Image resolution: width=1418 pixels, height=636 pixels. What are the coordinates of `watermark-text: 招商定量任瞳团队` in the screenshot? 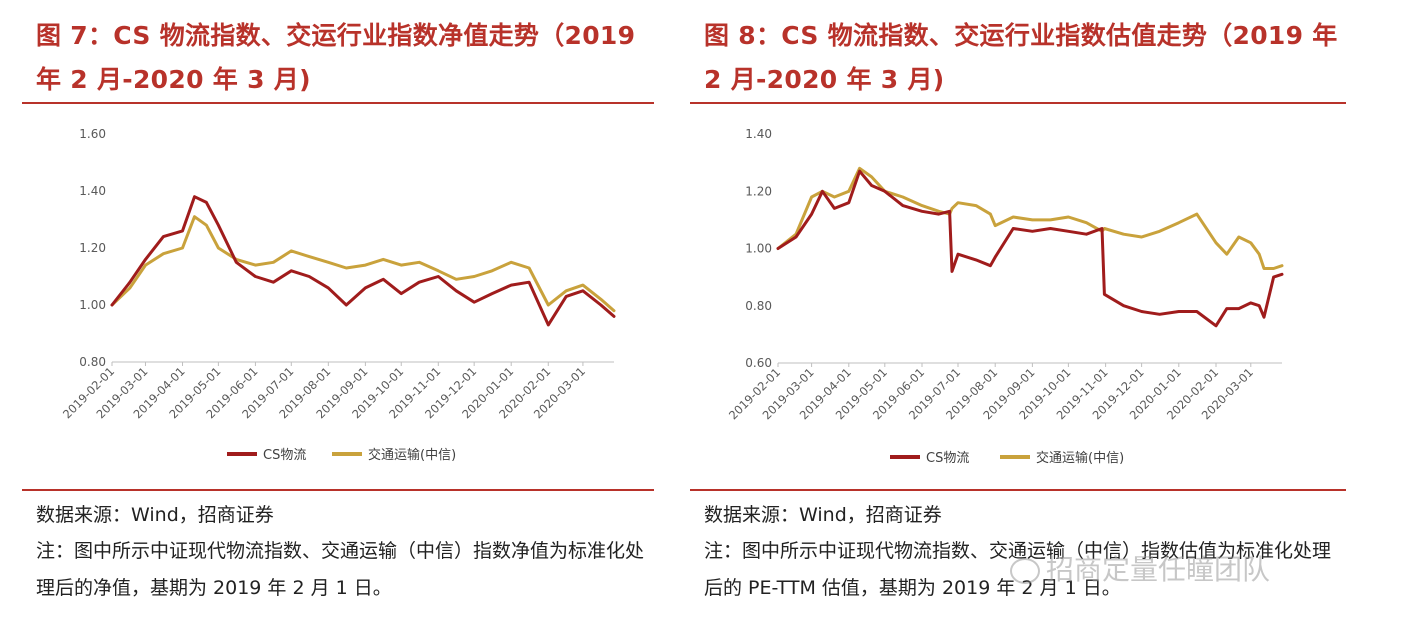 It's located at (1158, 569).